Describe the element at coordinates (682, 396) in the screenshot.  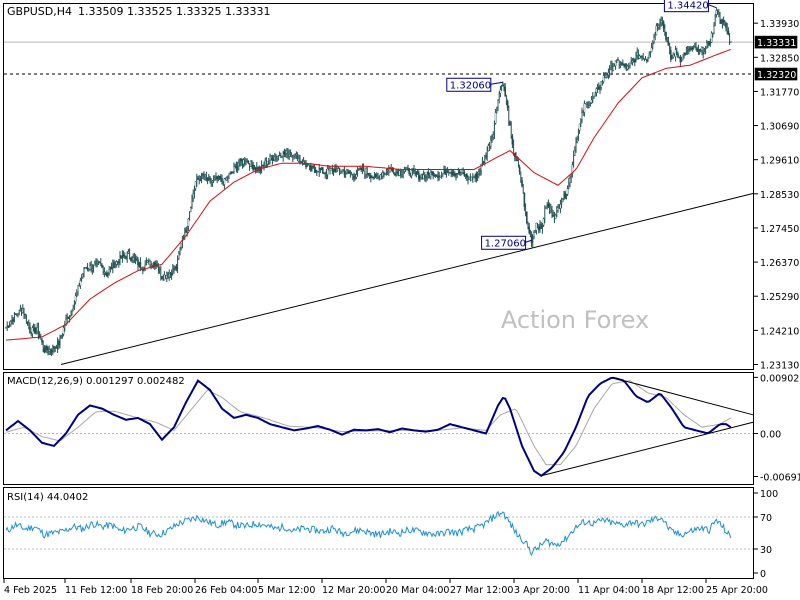
I see `macd-triangle-upper` at that location.